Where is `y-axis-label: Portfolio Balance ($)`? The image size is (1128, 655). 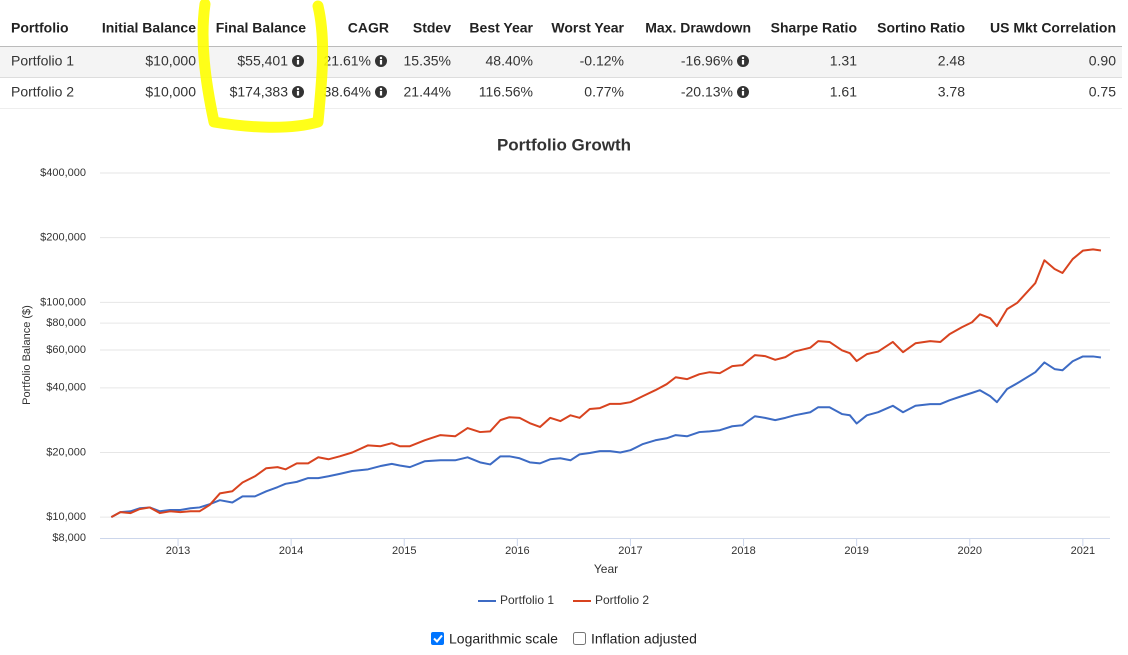 y-axis-label: Portfolio Balance ($) is located at coordinates (27, 355).